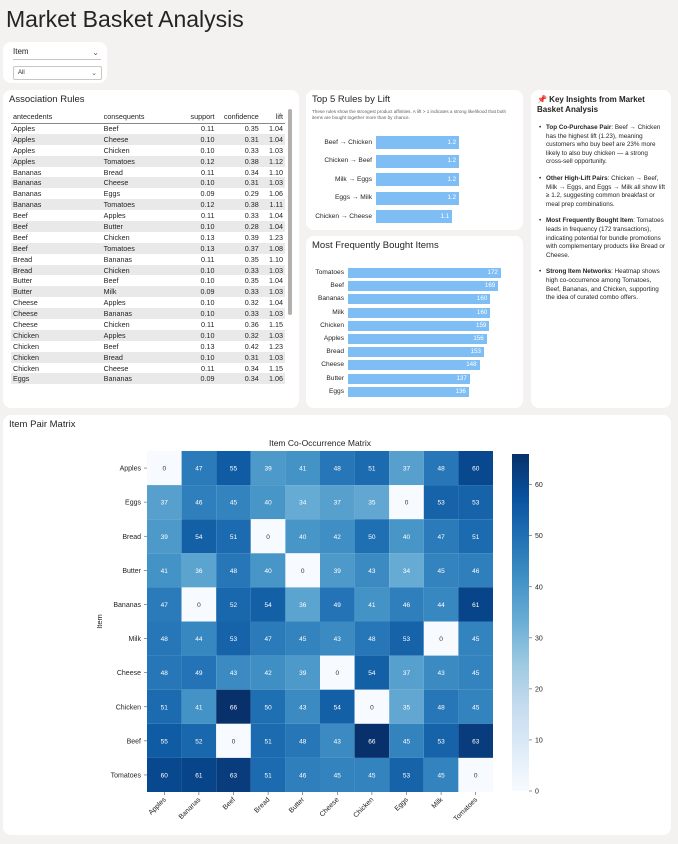 Image resolution: width=678 pixels, height=844 pixels. I want to click on col-confidence: confidence, so click(238, 117).